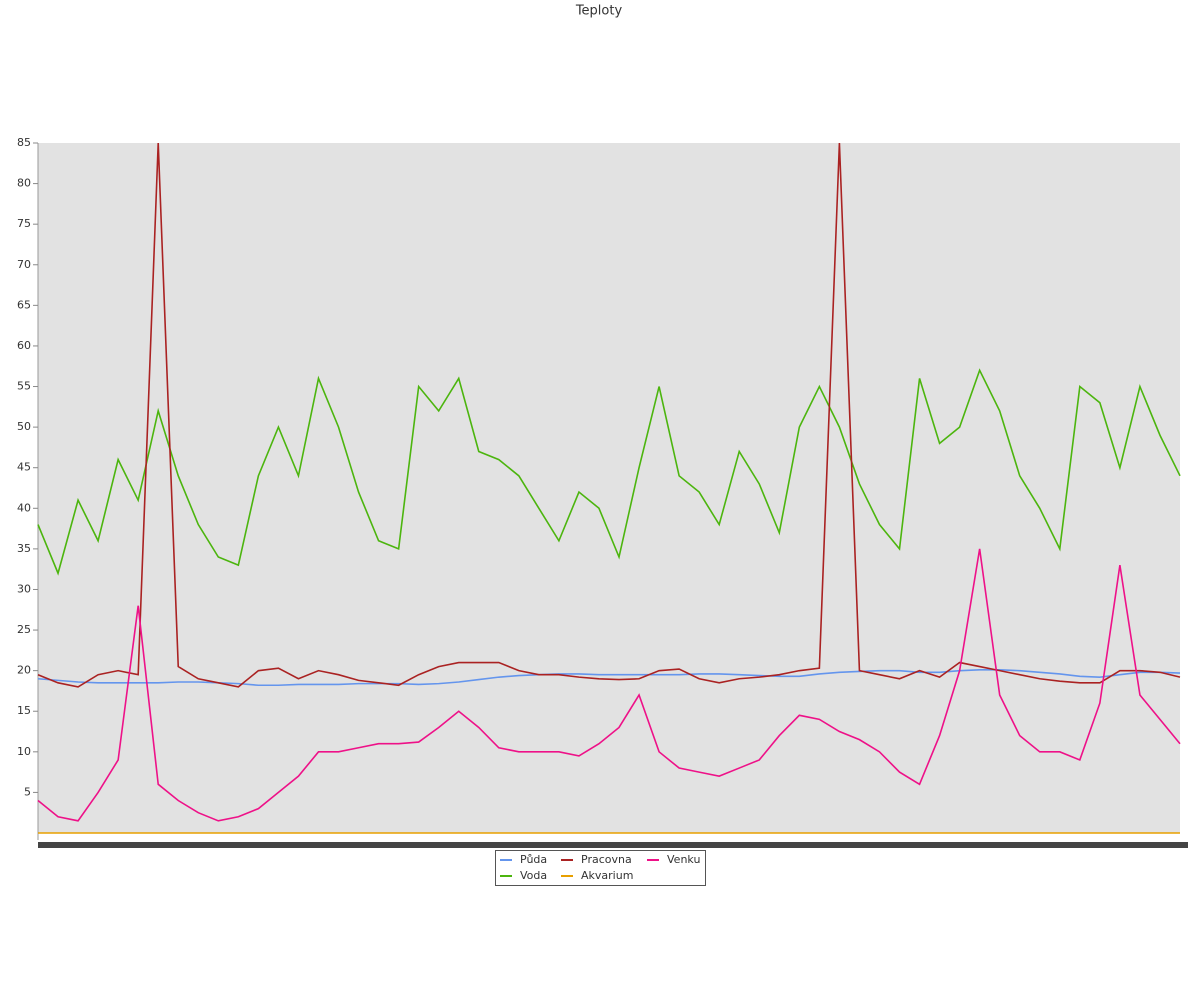 Image resolution: width=1200 pixels, height=1004 pixels. Describe the element at coordinates (24, 507) in the screenshot. I see `y-tick-label: 40` at that location.